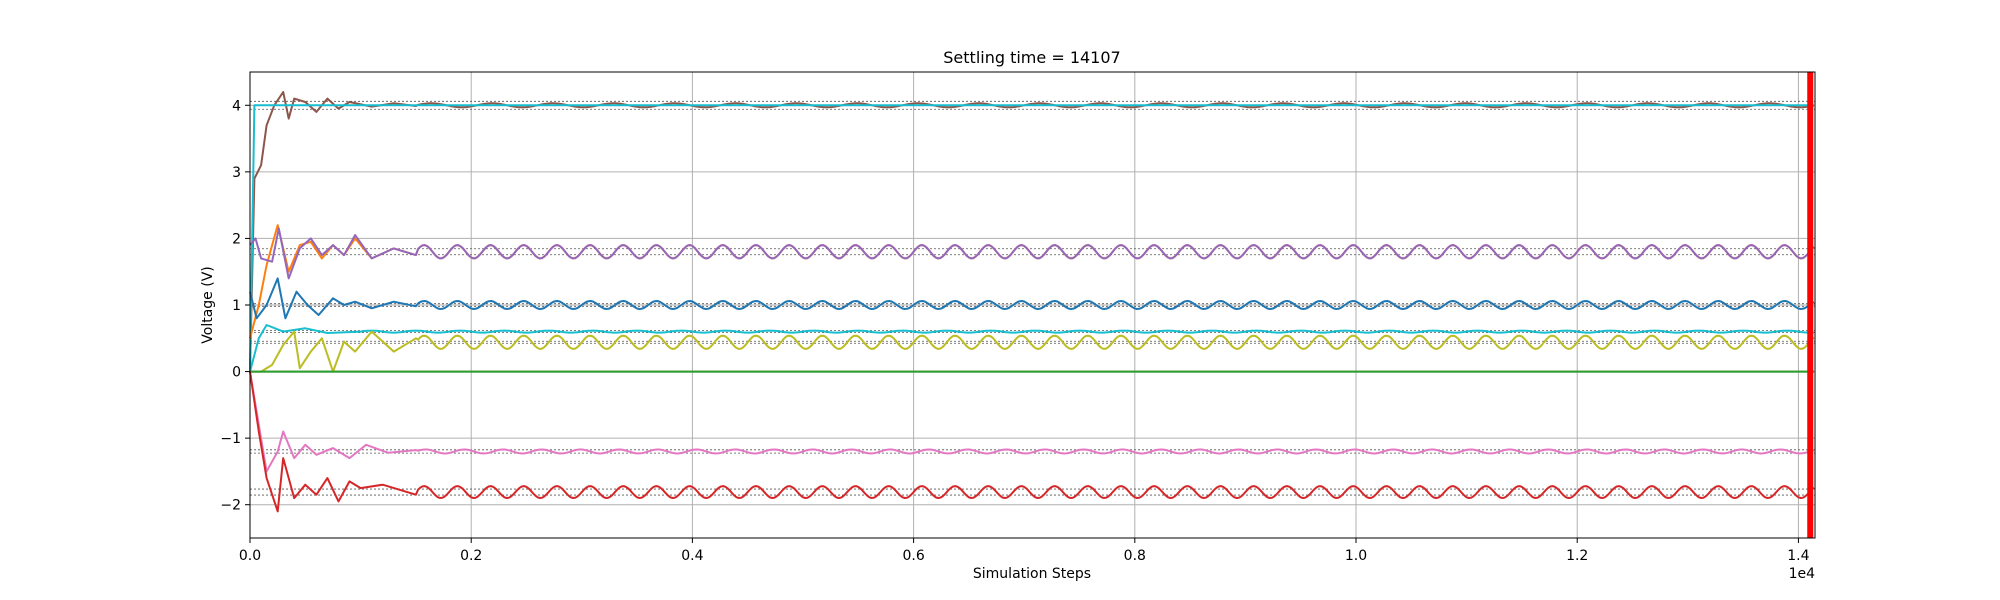 The width and height of the screenshot is (2000, 600). Describe the element at coordinates (1032, 574) in the screenshot. I see `x-axis-label: Simulation Steps` at that location.